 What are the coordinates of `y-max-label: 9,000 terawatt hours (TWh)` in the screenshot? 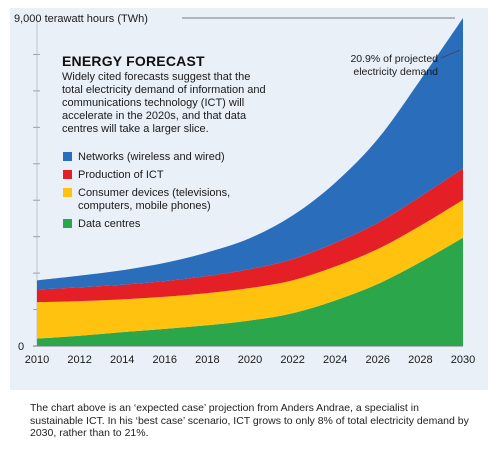 It's located at (81, 19).